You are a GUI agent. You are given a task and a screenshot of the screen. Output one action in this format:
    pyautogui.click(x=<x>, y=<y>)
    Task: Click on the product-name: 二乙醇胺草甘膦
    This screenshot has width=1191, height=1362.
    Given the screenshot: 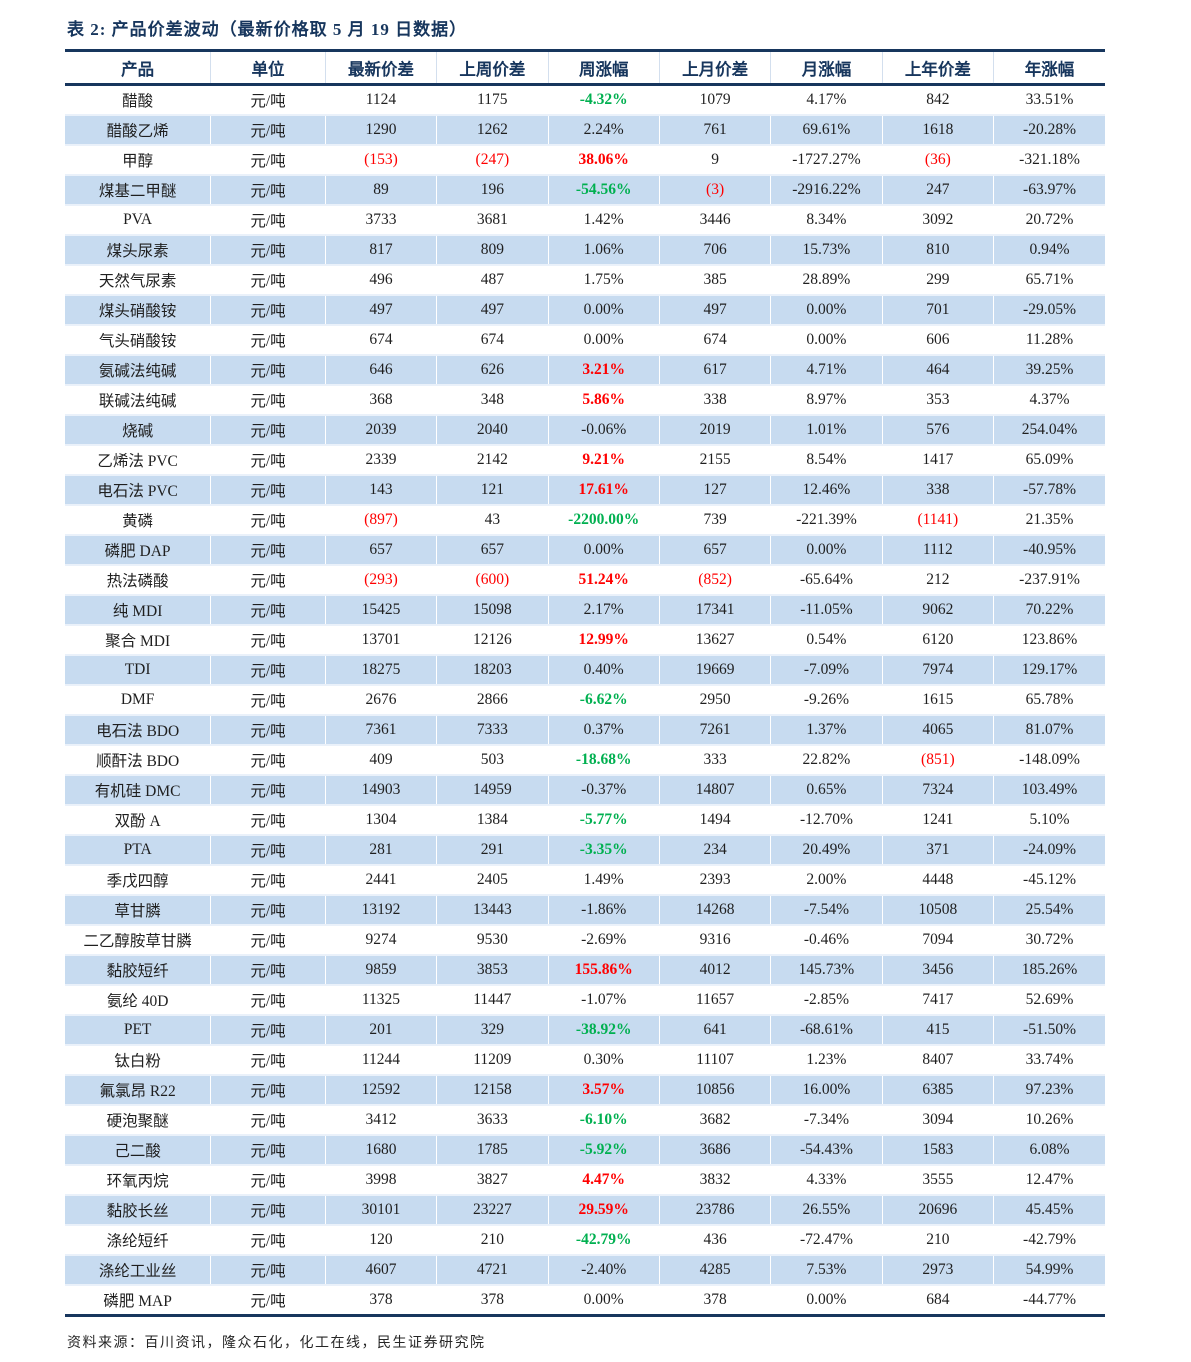 What is the action you would take?
    pyautogui.click(x=138, y=939)
    